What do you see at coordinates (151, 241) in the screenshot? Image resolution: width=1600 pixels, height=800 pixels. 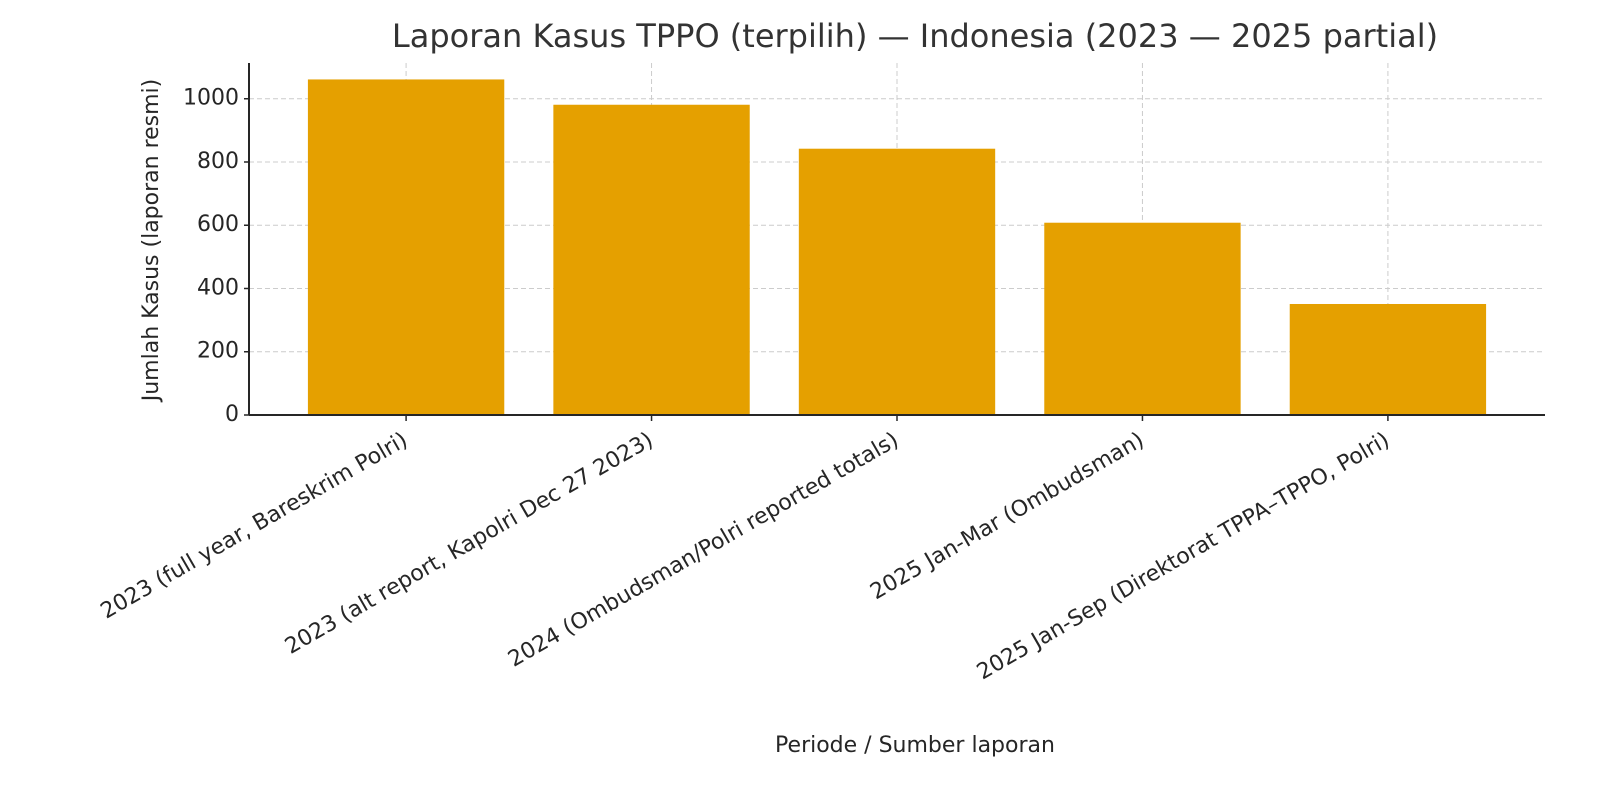 I see `y-axis-label: Jumlah Kasus (laporan resmi)` at bounding box center [151, 241].